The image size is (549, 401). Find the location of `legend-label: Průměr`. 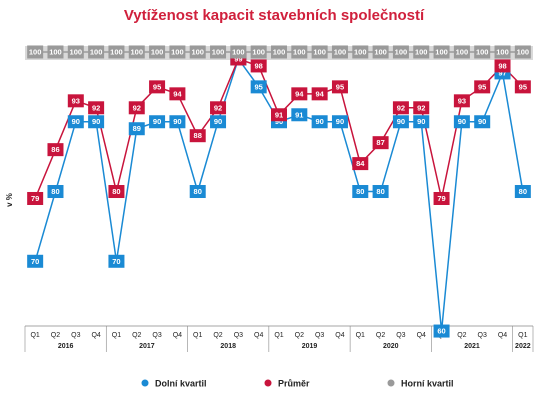

legend-label: Průměr is located at coordinates (294, 383).